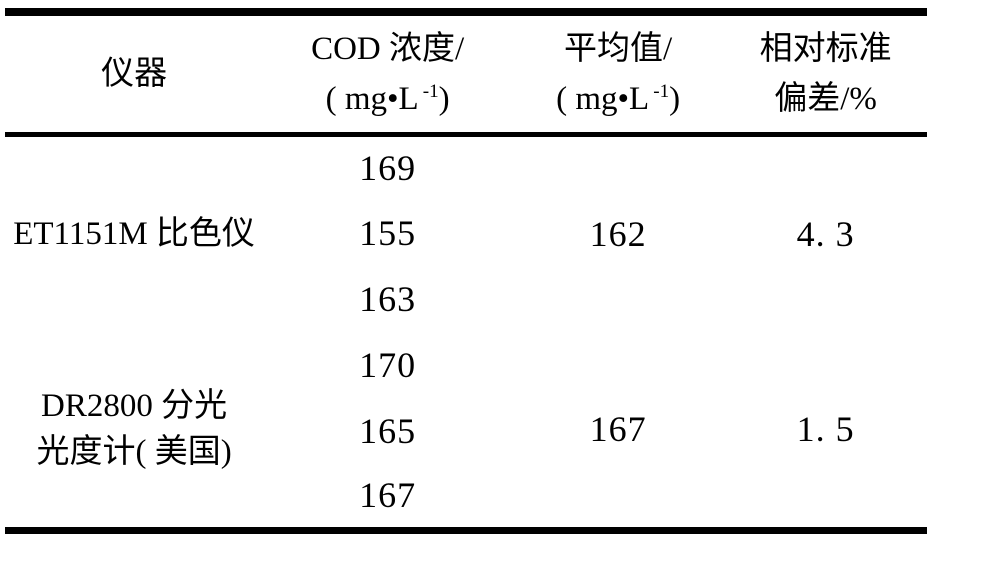 The height and width of the screenshot is (565, 985). Describe the element at coordinates (466, 497) in the screenshot. I see `table-row: 167` at that location.